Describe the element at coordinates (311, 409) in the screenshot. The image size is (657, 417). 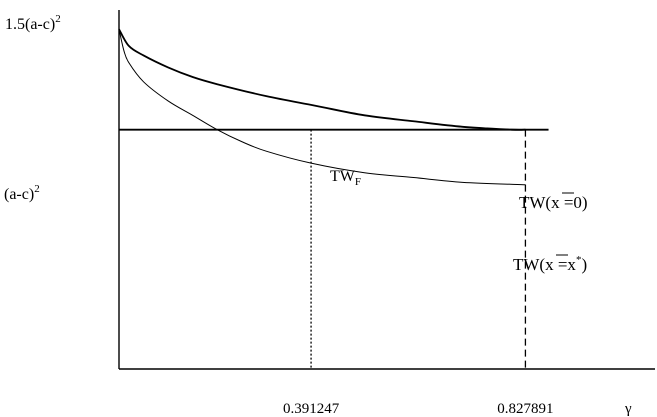
I see `x-tick-label-1: 0.391247` at that location.